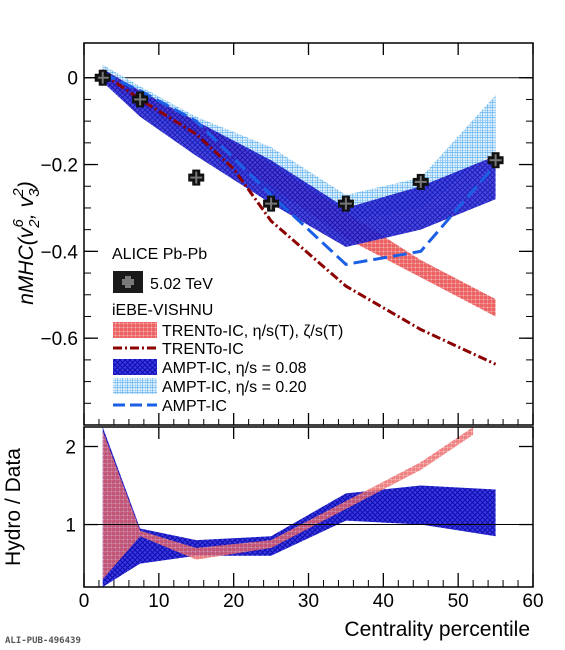  What do you see at coordinates (128, 282) in the screenshot?
I see `legend-data-marker` at bounding box center [128, 282].